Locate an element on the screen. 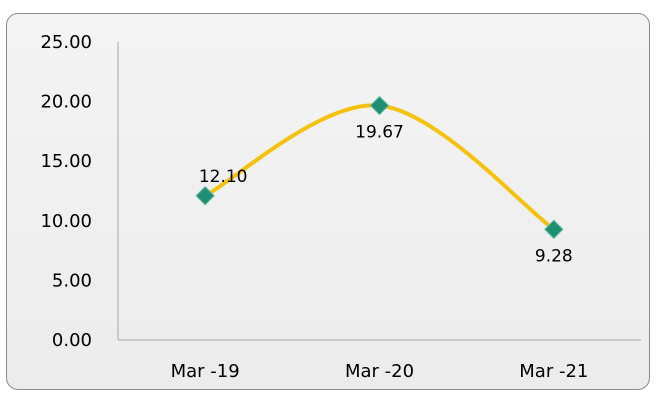 Image resolution: width=660 pixels, height=398 pixels. y-tick-label: 5.00 is located at coordinates (72, 280).